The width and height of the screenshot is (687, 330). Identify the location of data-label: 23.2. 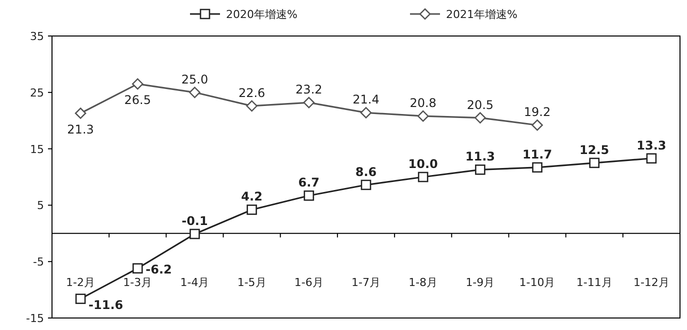
(309, 89).